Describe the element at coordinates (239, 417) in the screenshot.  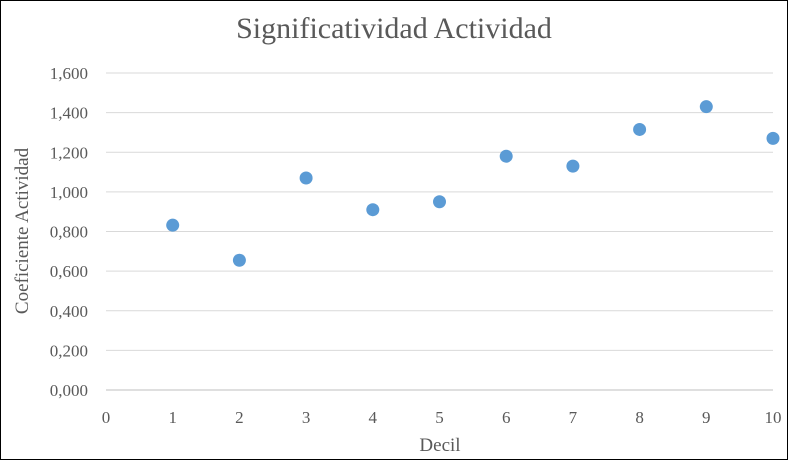
I see `x-tick-label: 2` at that location.